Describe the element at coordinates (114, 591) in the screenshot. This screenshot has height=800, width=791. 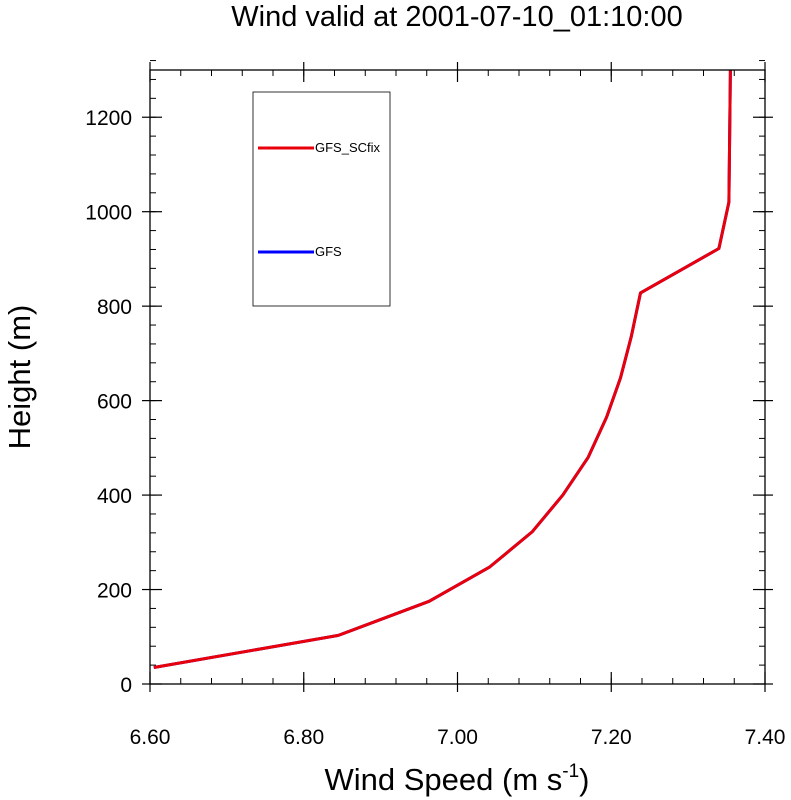
I see `y-tick-label: 200` at that location.